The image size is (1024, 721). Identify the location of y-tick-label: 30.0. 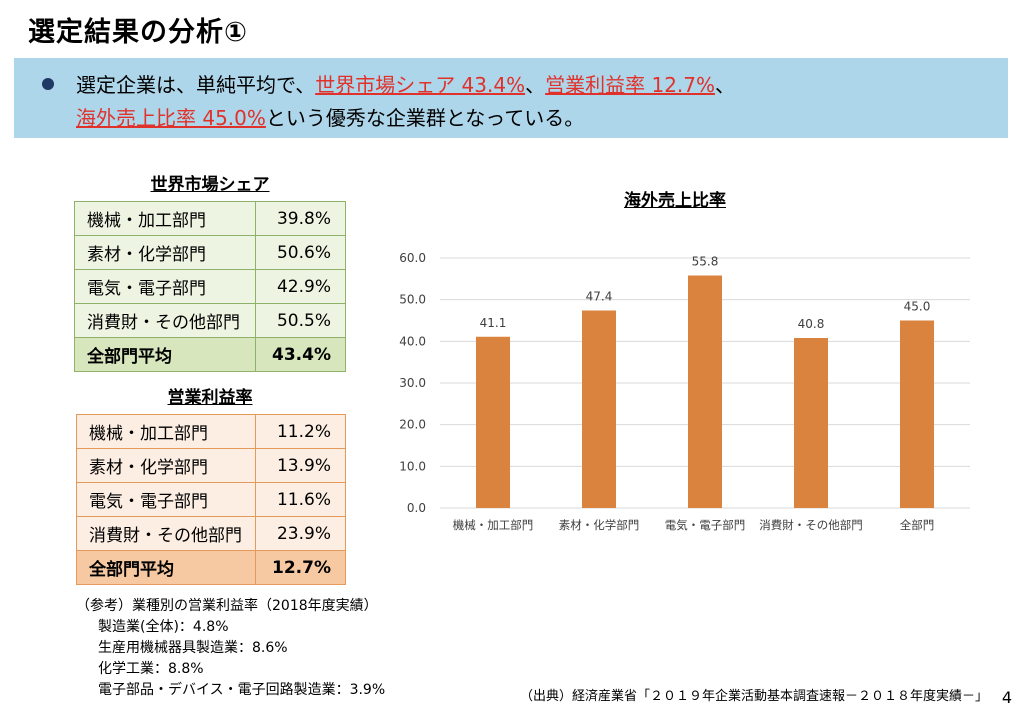
(412, 383).